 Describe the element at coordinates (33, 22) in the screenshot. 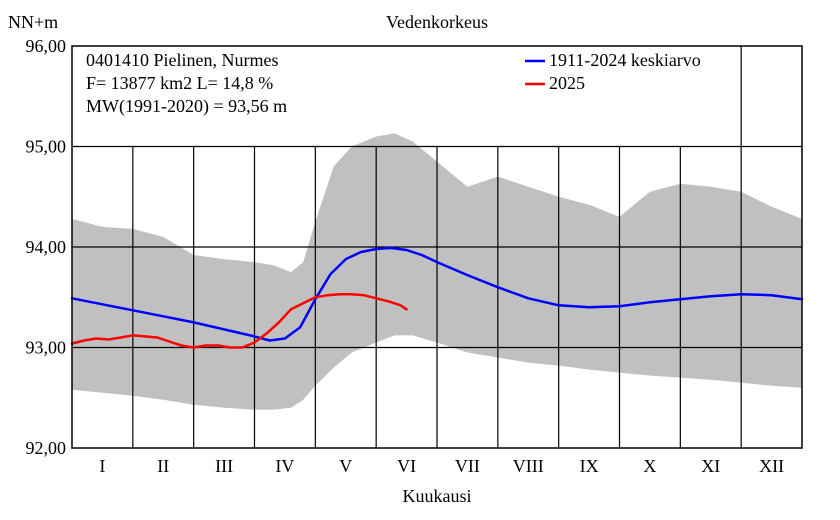

I see `y-axis-label: NN+m` at that location.